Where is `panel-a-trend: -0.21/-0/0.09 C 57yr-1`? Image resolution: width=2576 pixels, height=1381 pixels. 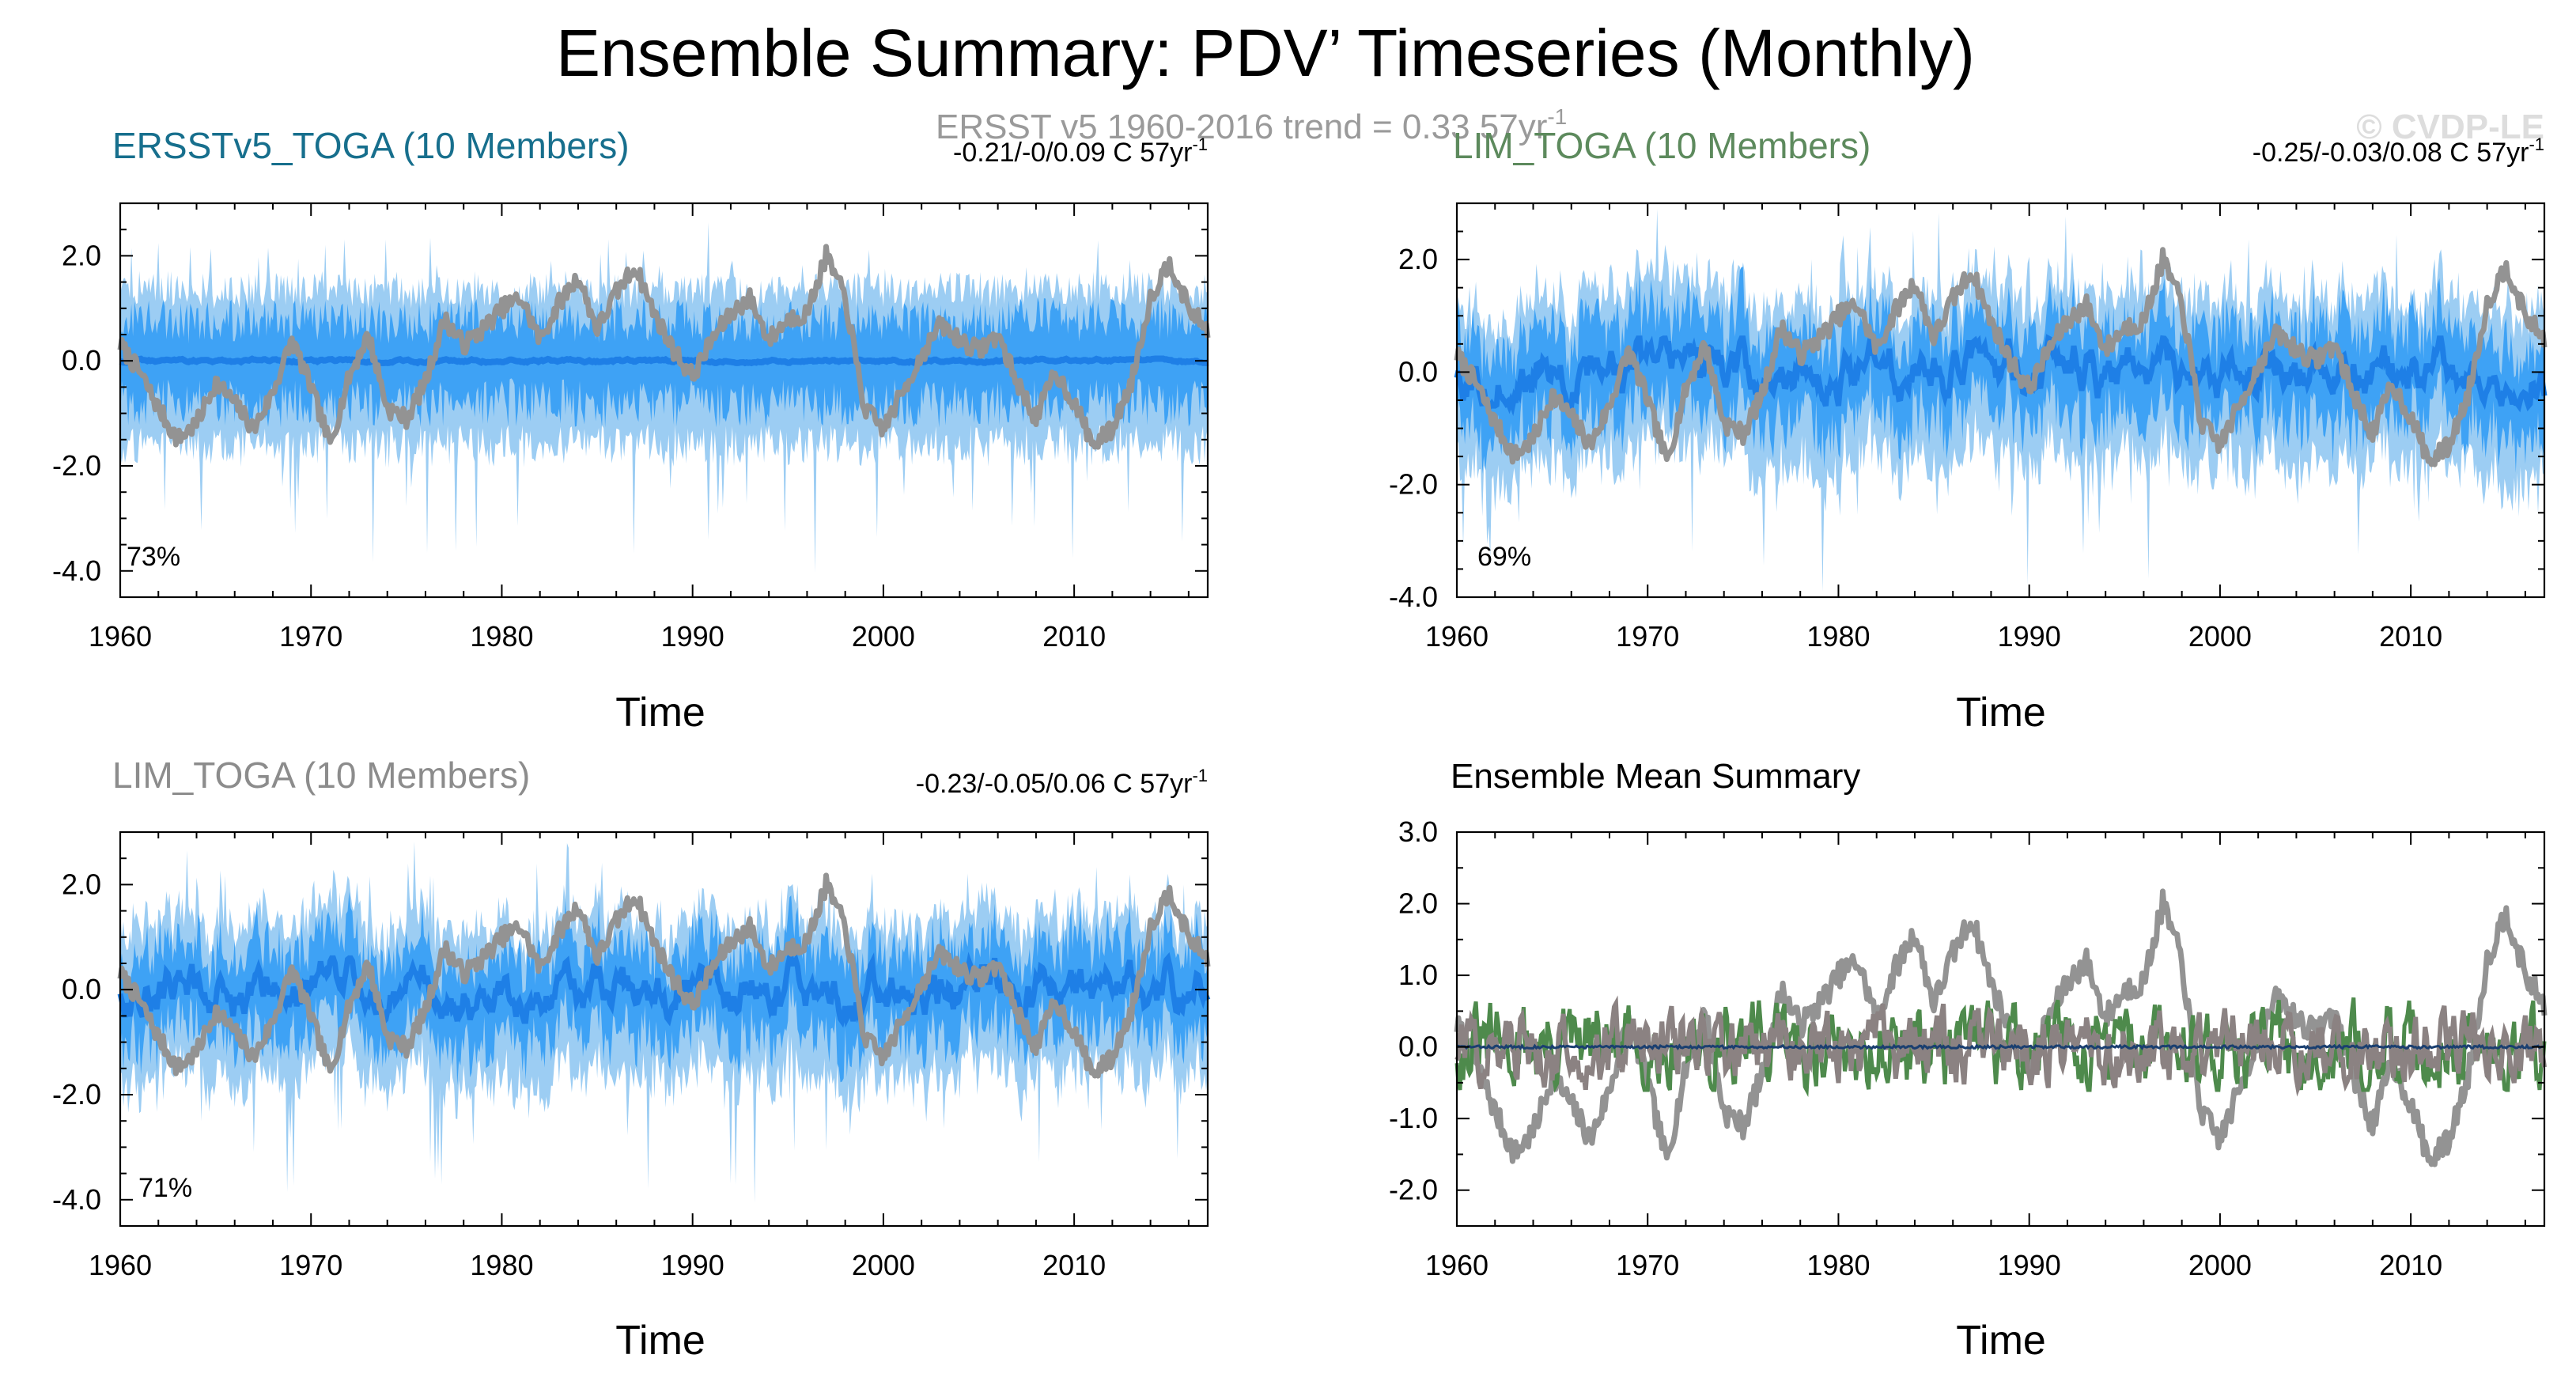 panel-a-trend: -0.21/-0/0.09 C 57yr-1 is located at coordinates (1081, 151).